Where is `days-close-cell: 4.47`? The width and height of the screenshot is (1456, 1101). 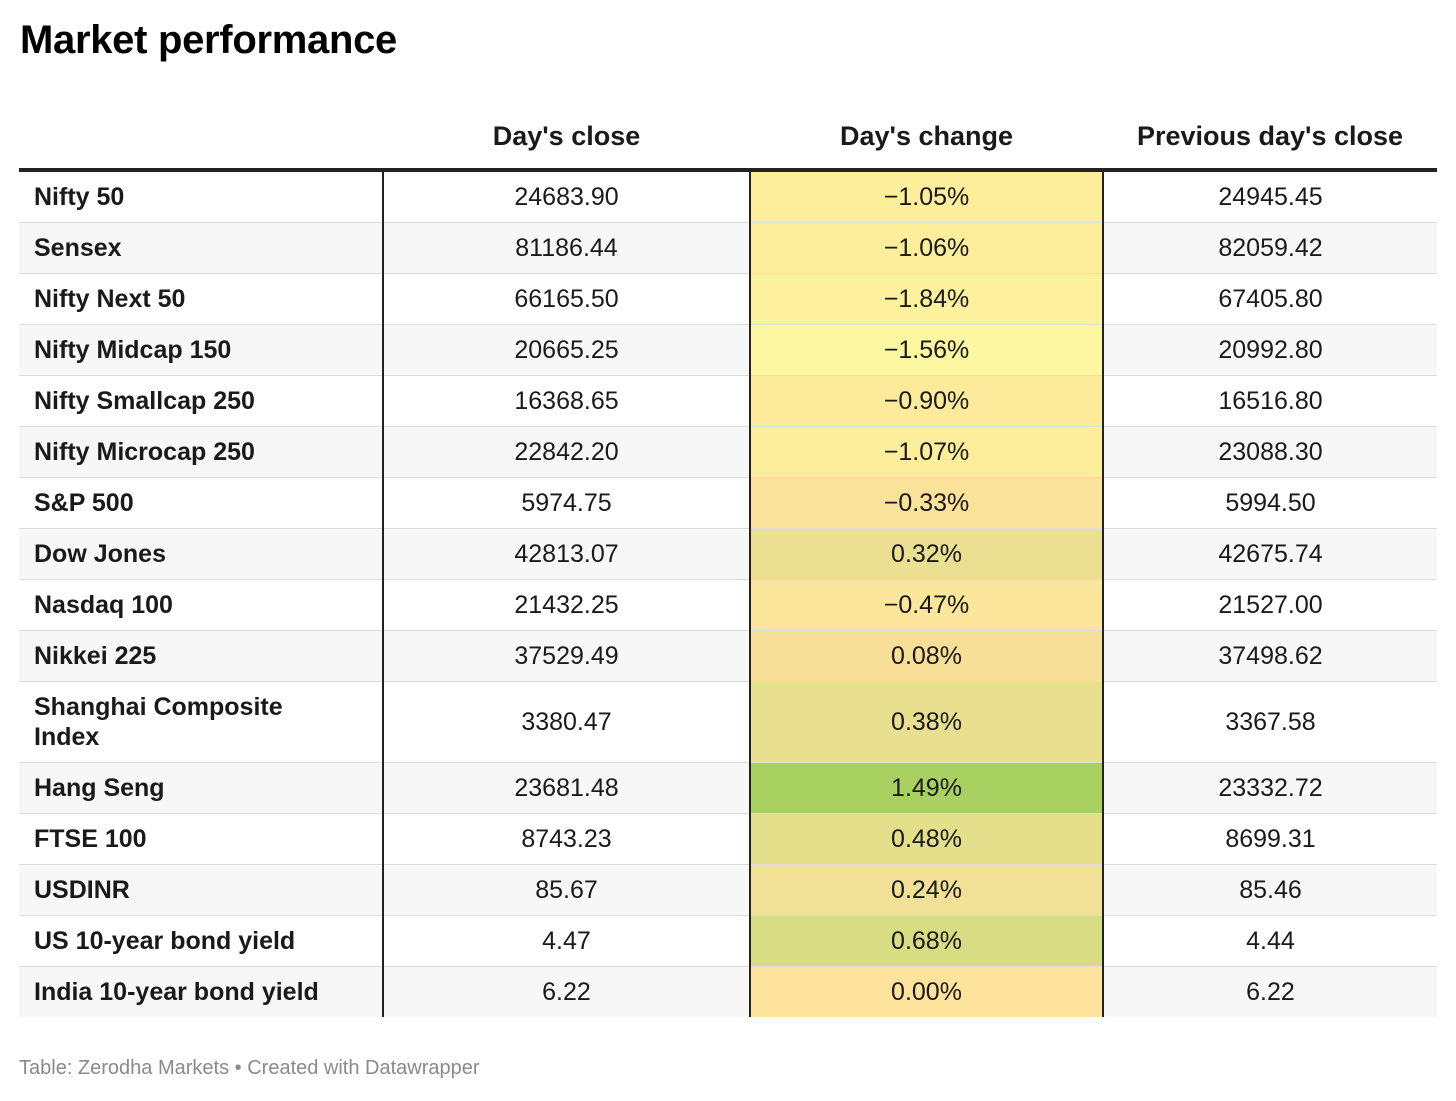
days-close-cell: 4.47 is located at coordinates (567, 941).